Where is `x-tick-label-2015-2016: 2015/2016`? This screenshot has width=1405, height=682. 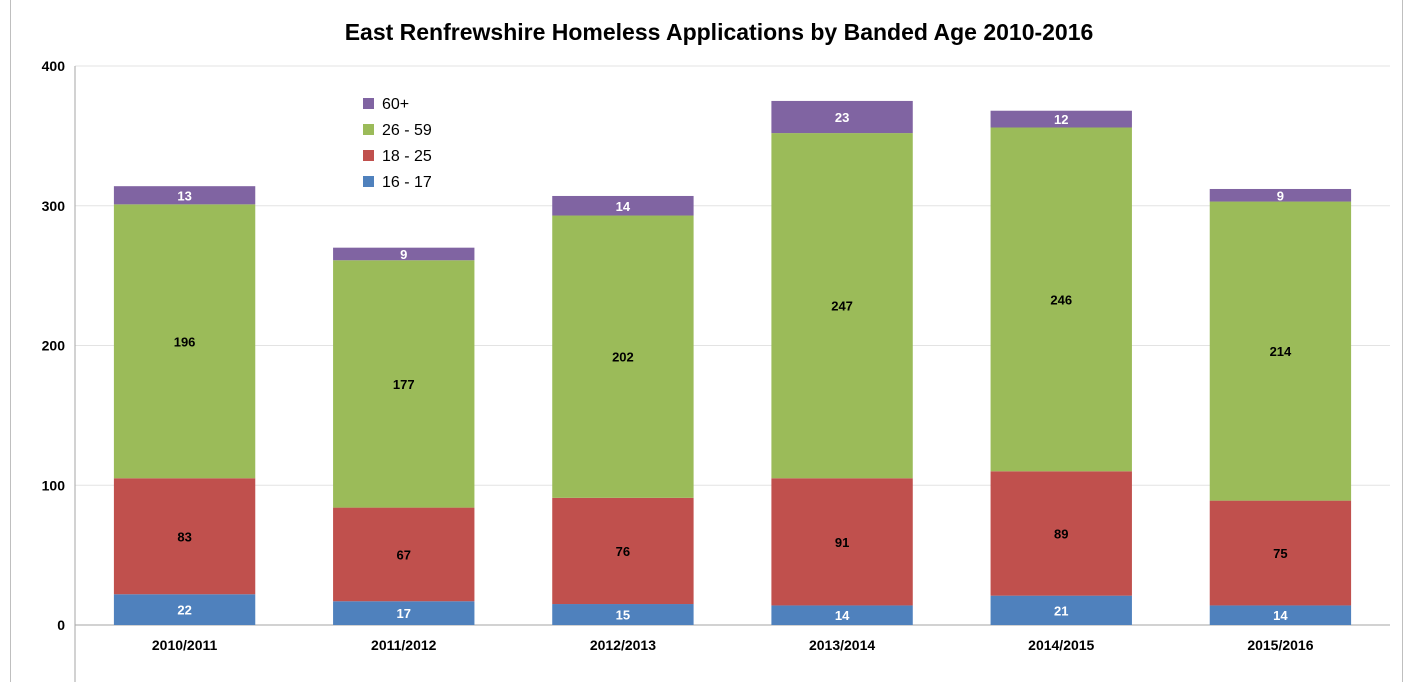 x-tick-label-2015-2016: 2015/2016 is located at coordinates (1280, 645).